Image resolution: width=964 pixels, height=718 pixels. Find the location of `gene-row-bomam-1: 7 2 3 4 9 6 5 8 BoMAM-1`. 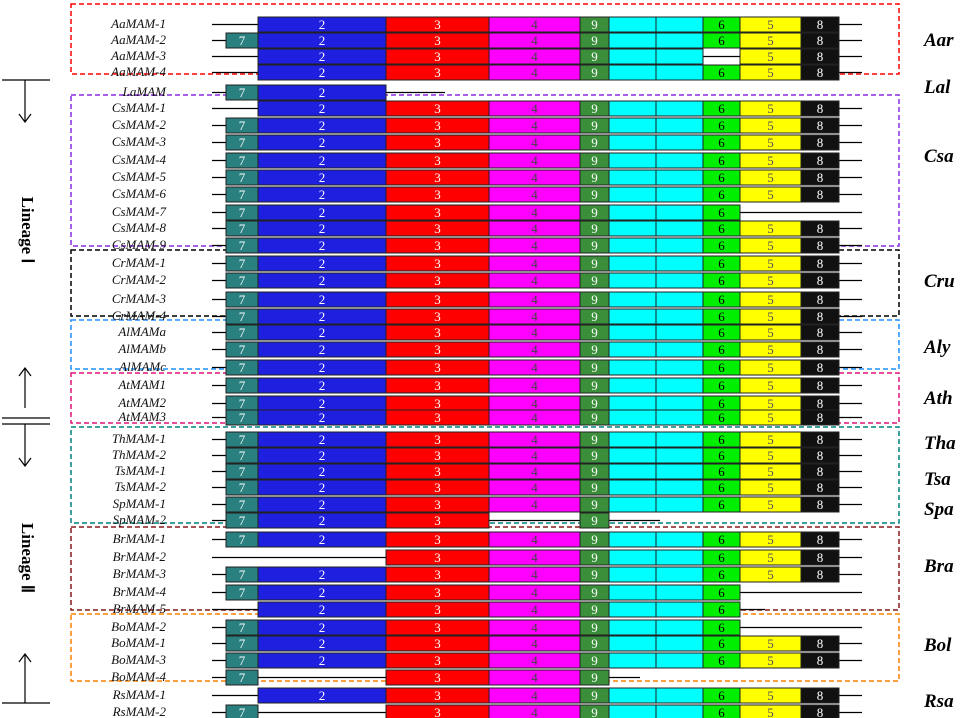

gene-row-bomam-1: 7 2 3 4 9 6 5 8 BoMAM-1 is located at coordinates (486, 643).